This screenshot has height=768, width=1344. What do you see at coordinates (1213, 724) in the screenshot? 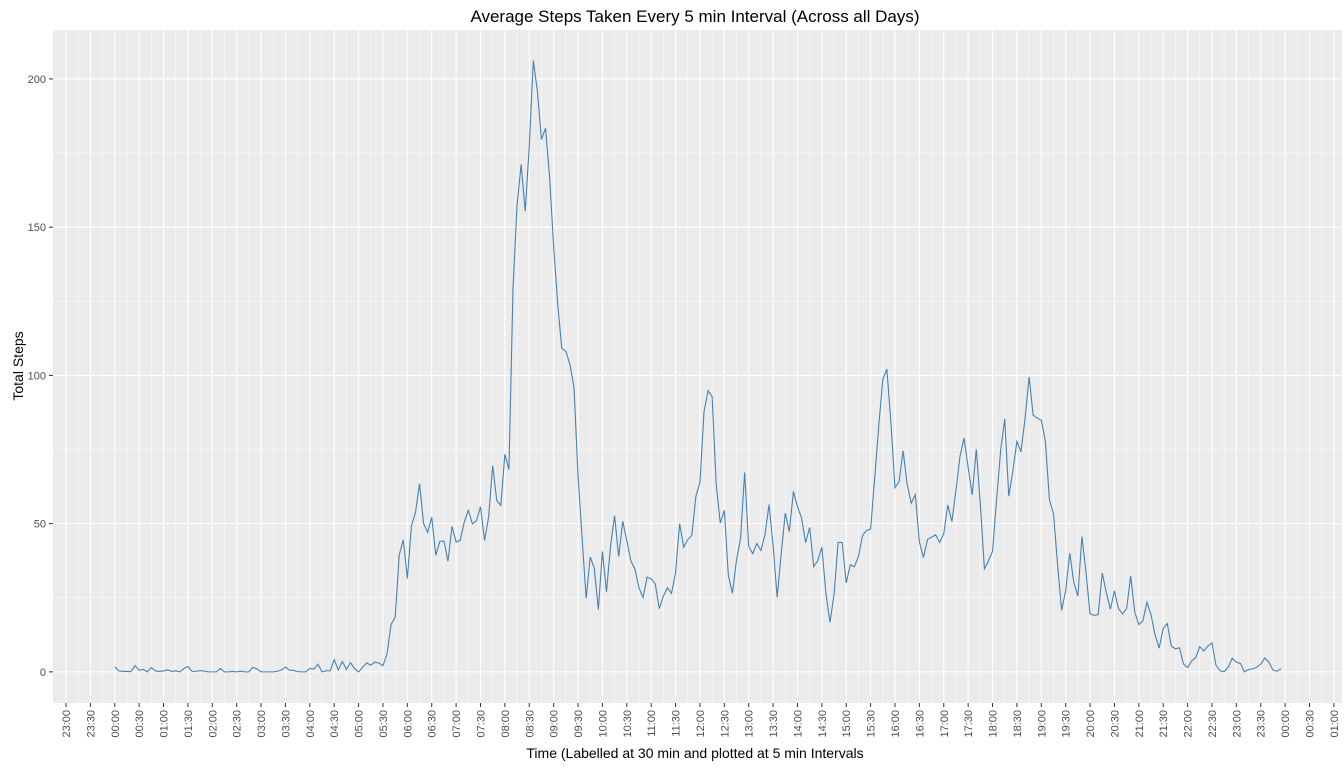
I see `x-tick-label: 22:30` at bounding box center [1213, 724].